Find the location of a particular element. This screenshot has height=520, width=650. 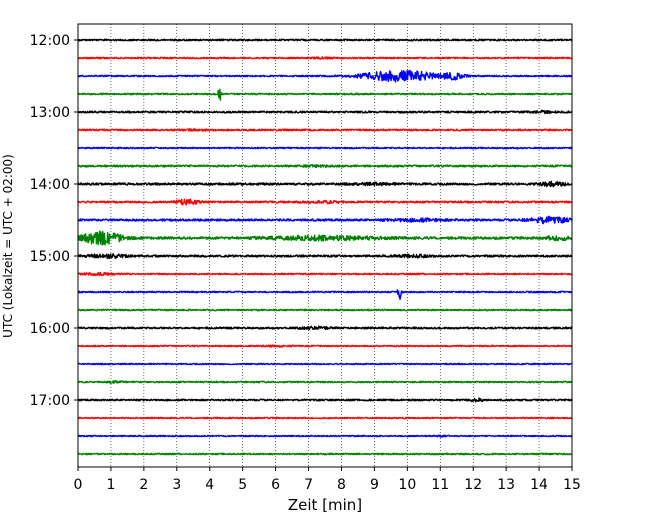

x-tick-label: 15 is located at coordinates (572, 485).